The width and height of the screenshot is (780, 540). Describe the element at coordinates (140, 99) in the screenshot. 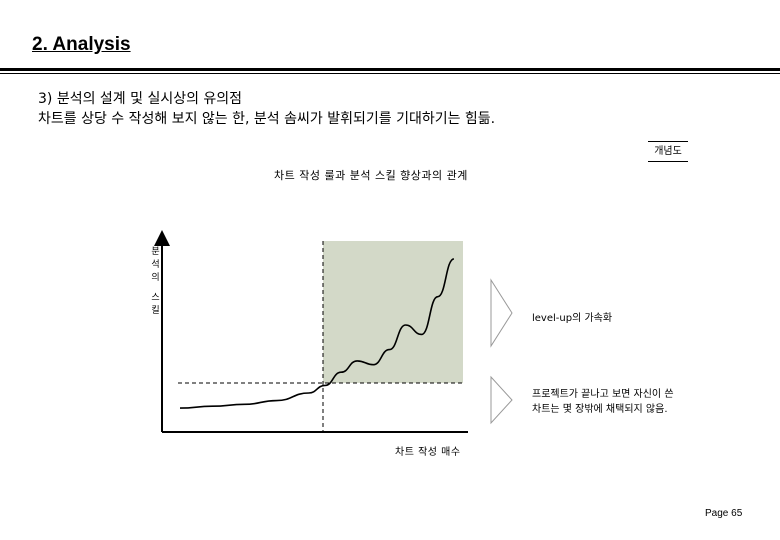

I see `section-heading: 3) 분석의 설계 및 실시상의 유의점` at that location.